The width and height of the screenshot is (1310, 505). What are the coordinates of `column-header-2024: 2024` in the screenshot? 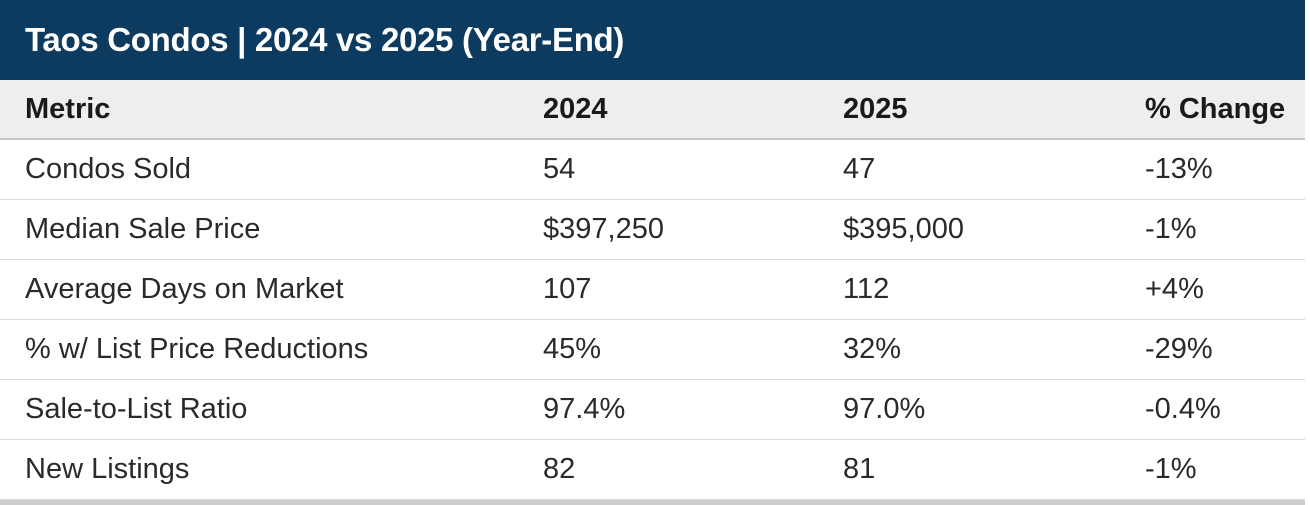 It's located at (575, 108).